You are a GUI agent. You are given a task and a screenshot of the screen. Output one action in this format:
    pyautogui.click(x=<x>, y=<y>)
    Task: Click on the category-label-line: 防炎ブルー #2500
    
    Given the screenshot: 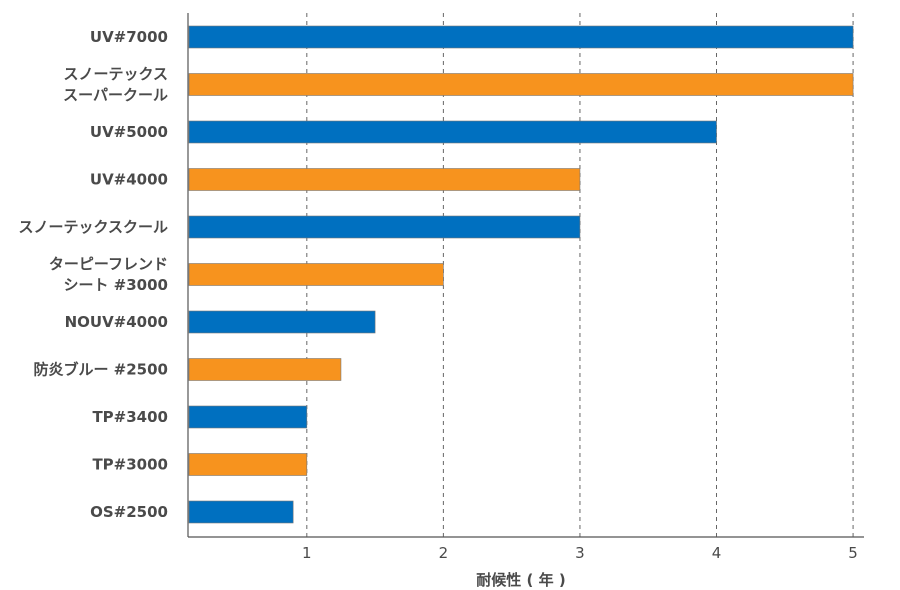 What is the action you would take?
    pyautogui.click(x=100, y=370)
    